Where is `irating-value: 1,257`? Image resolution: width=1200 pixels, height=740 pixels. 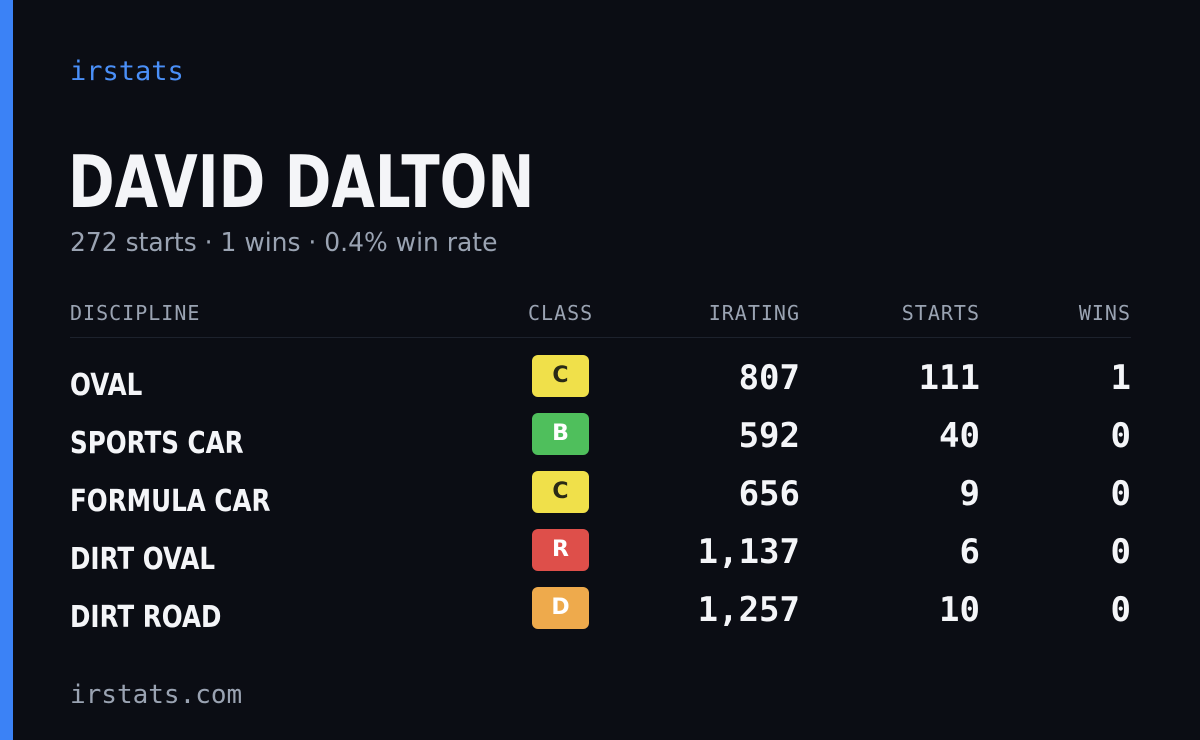
irating-value: 1,257 is located at coordinates (748, 610).